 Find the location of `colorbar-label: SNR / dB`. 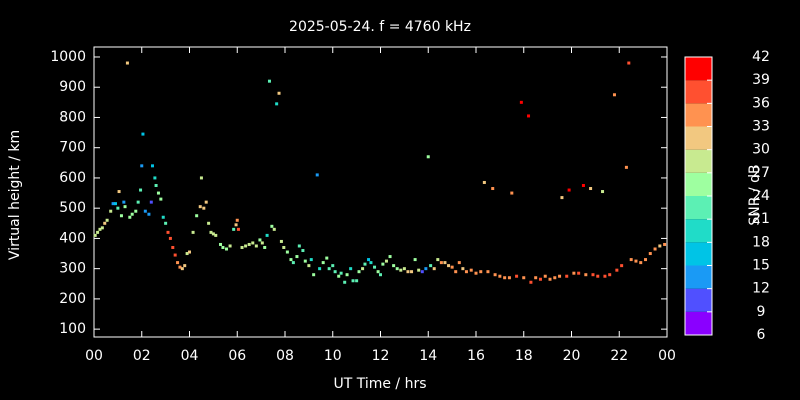

colorbar-label: SNR / dB is located at coordinates (755, 194).